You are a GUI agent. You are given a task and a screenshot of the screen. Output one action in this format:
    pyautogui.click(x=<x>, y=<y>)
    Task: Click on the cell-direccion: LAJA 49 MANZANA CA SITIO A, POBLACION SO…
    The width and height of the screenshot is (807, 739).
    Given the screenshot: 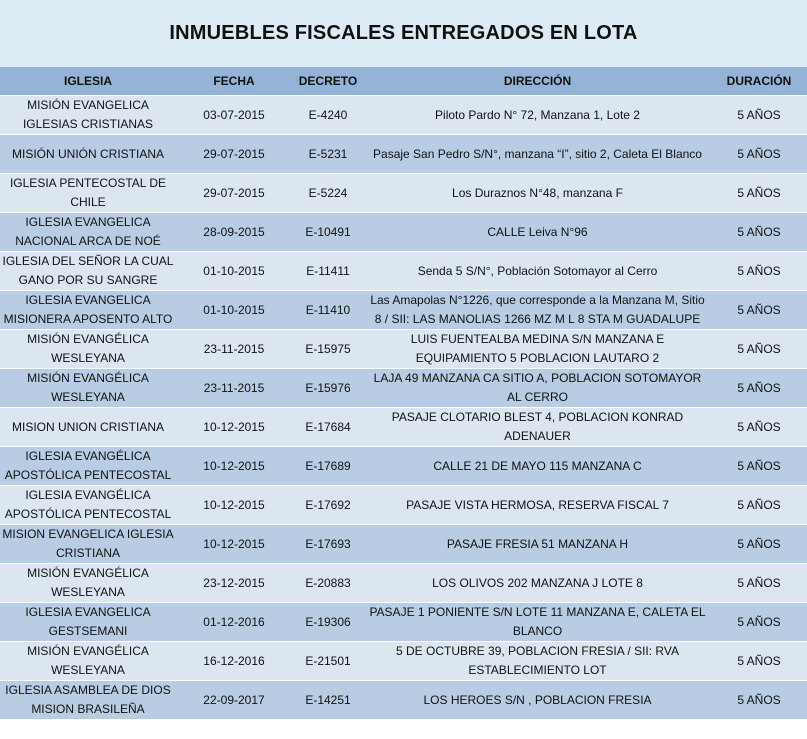 What is the action you would take?
    pyautogui.click(x=537, y=388)
    